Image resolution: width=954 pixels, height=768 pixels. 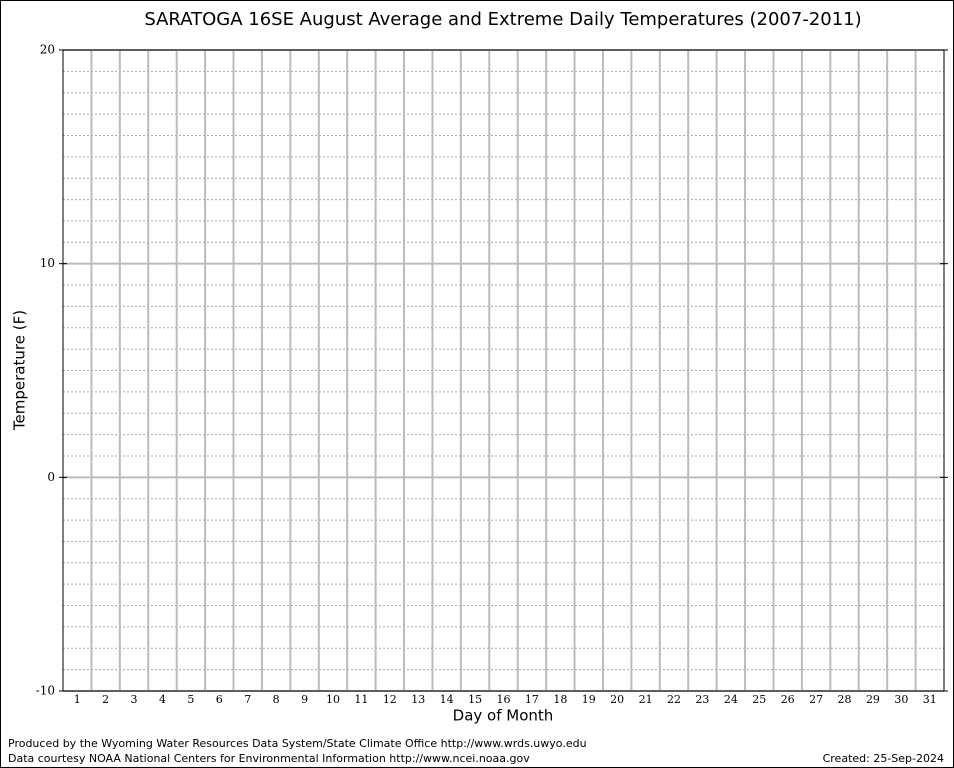 What do you see at coordinates (333, 699) in the screenshot?
I see `x-tick-label: 10` at bounding box center [333, 699].